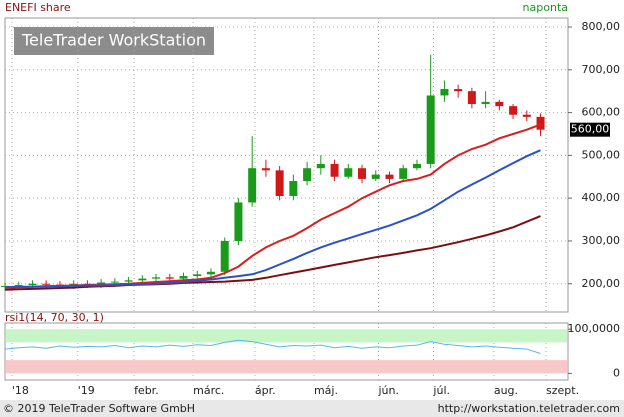 Image resolution: width=624 pixels, height=417 pixels. Describe the element at coordinates (545, 7) in the screenshot. I see `frequency: naponta` at that location.